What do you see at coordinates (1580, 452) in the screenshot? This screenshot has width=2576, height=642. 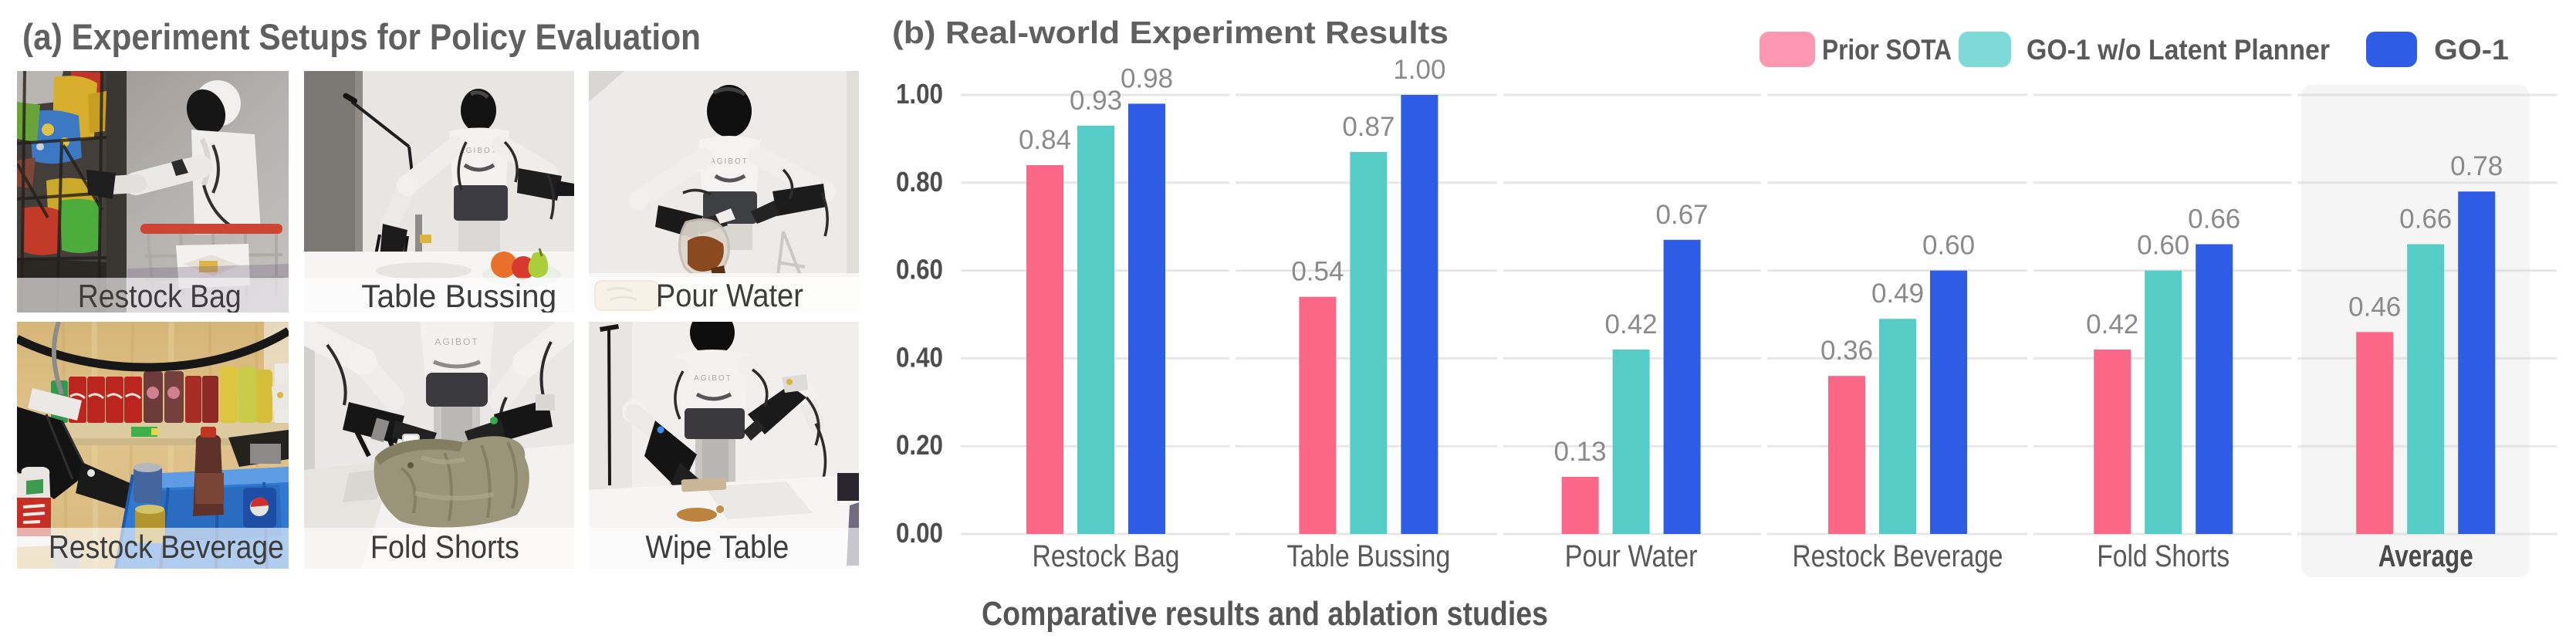 I see `svg-text: 0.13` at bounding box center [1580, 452].